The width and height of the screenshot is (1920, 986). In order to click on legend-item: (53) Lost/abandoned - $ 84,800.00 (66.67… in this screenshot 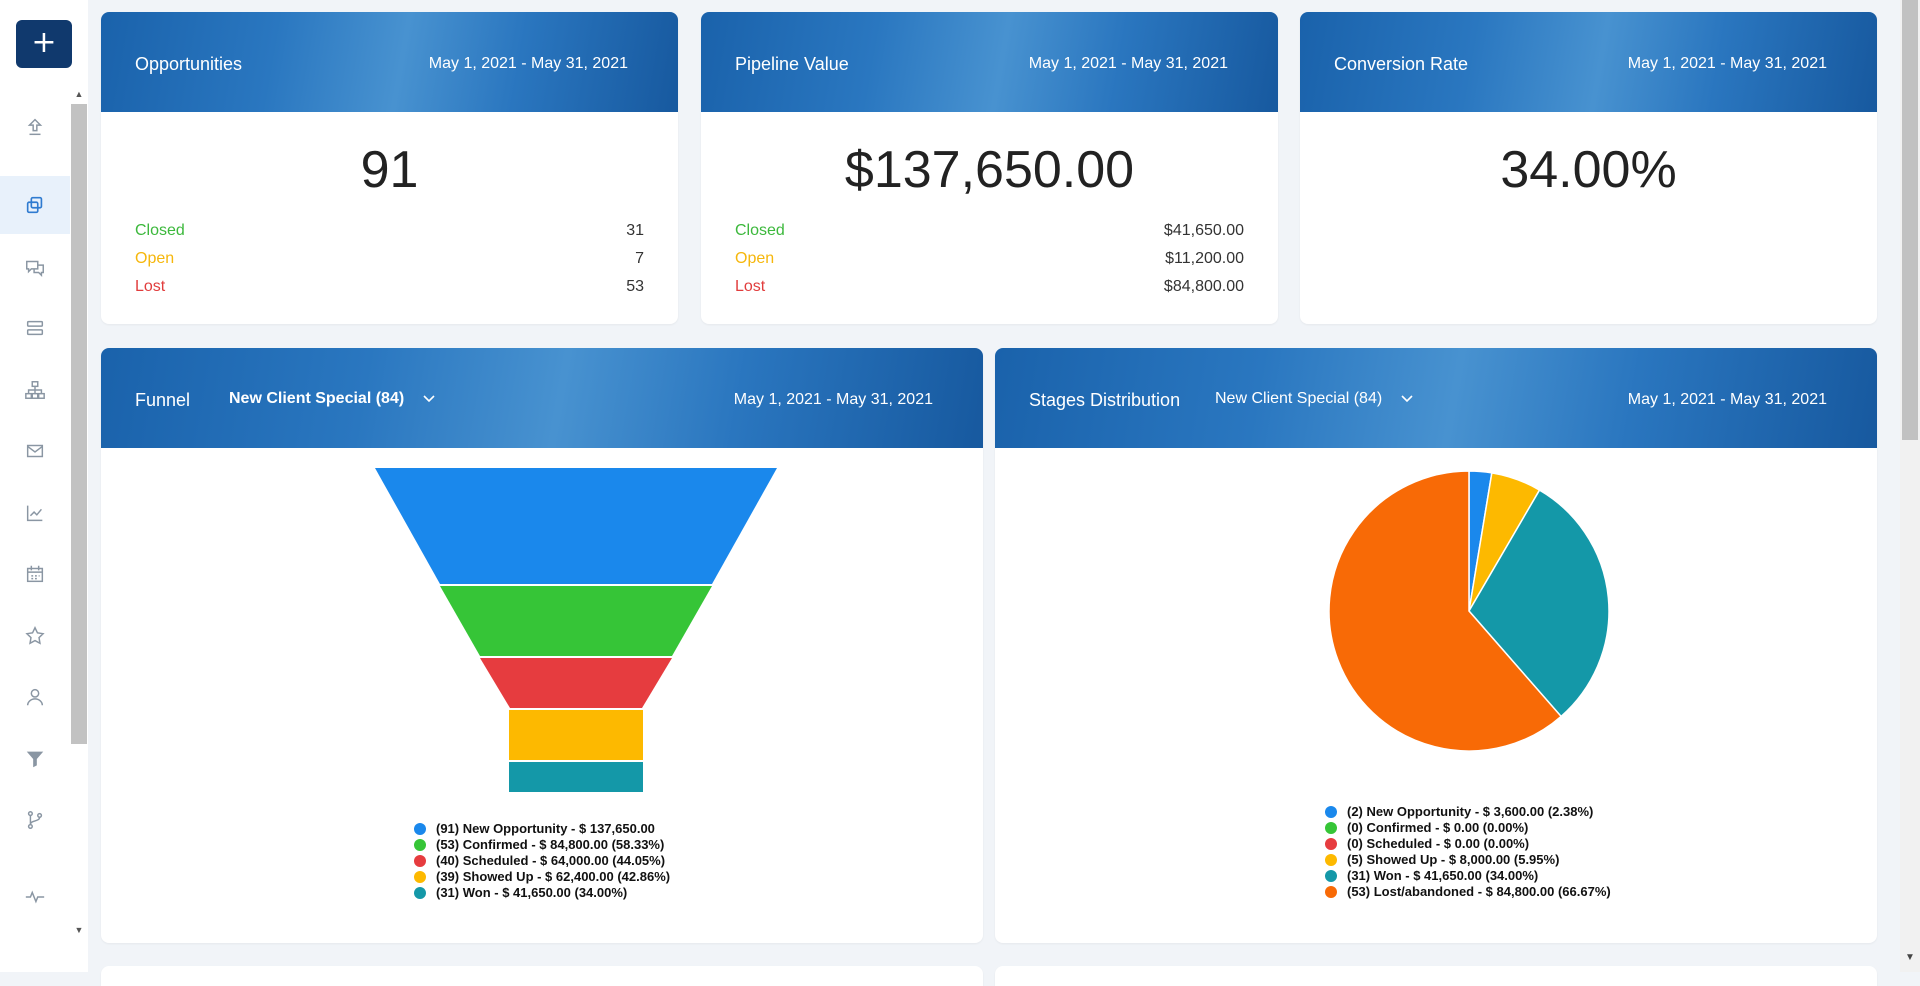, I will do `click(1468, 892)`.